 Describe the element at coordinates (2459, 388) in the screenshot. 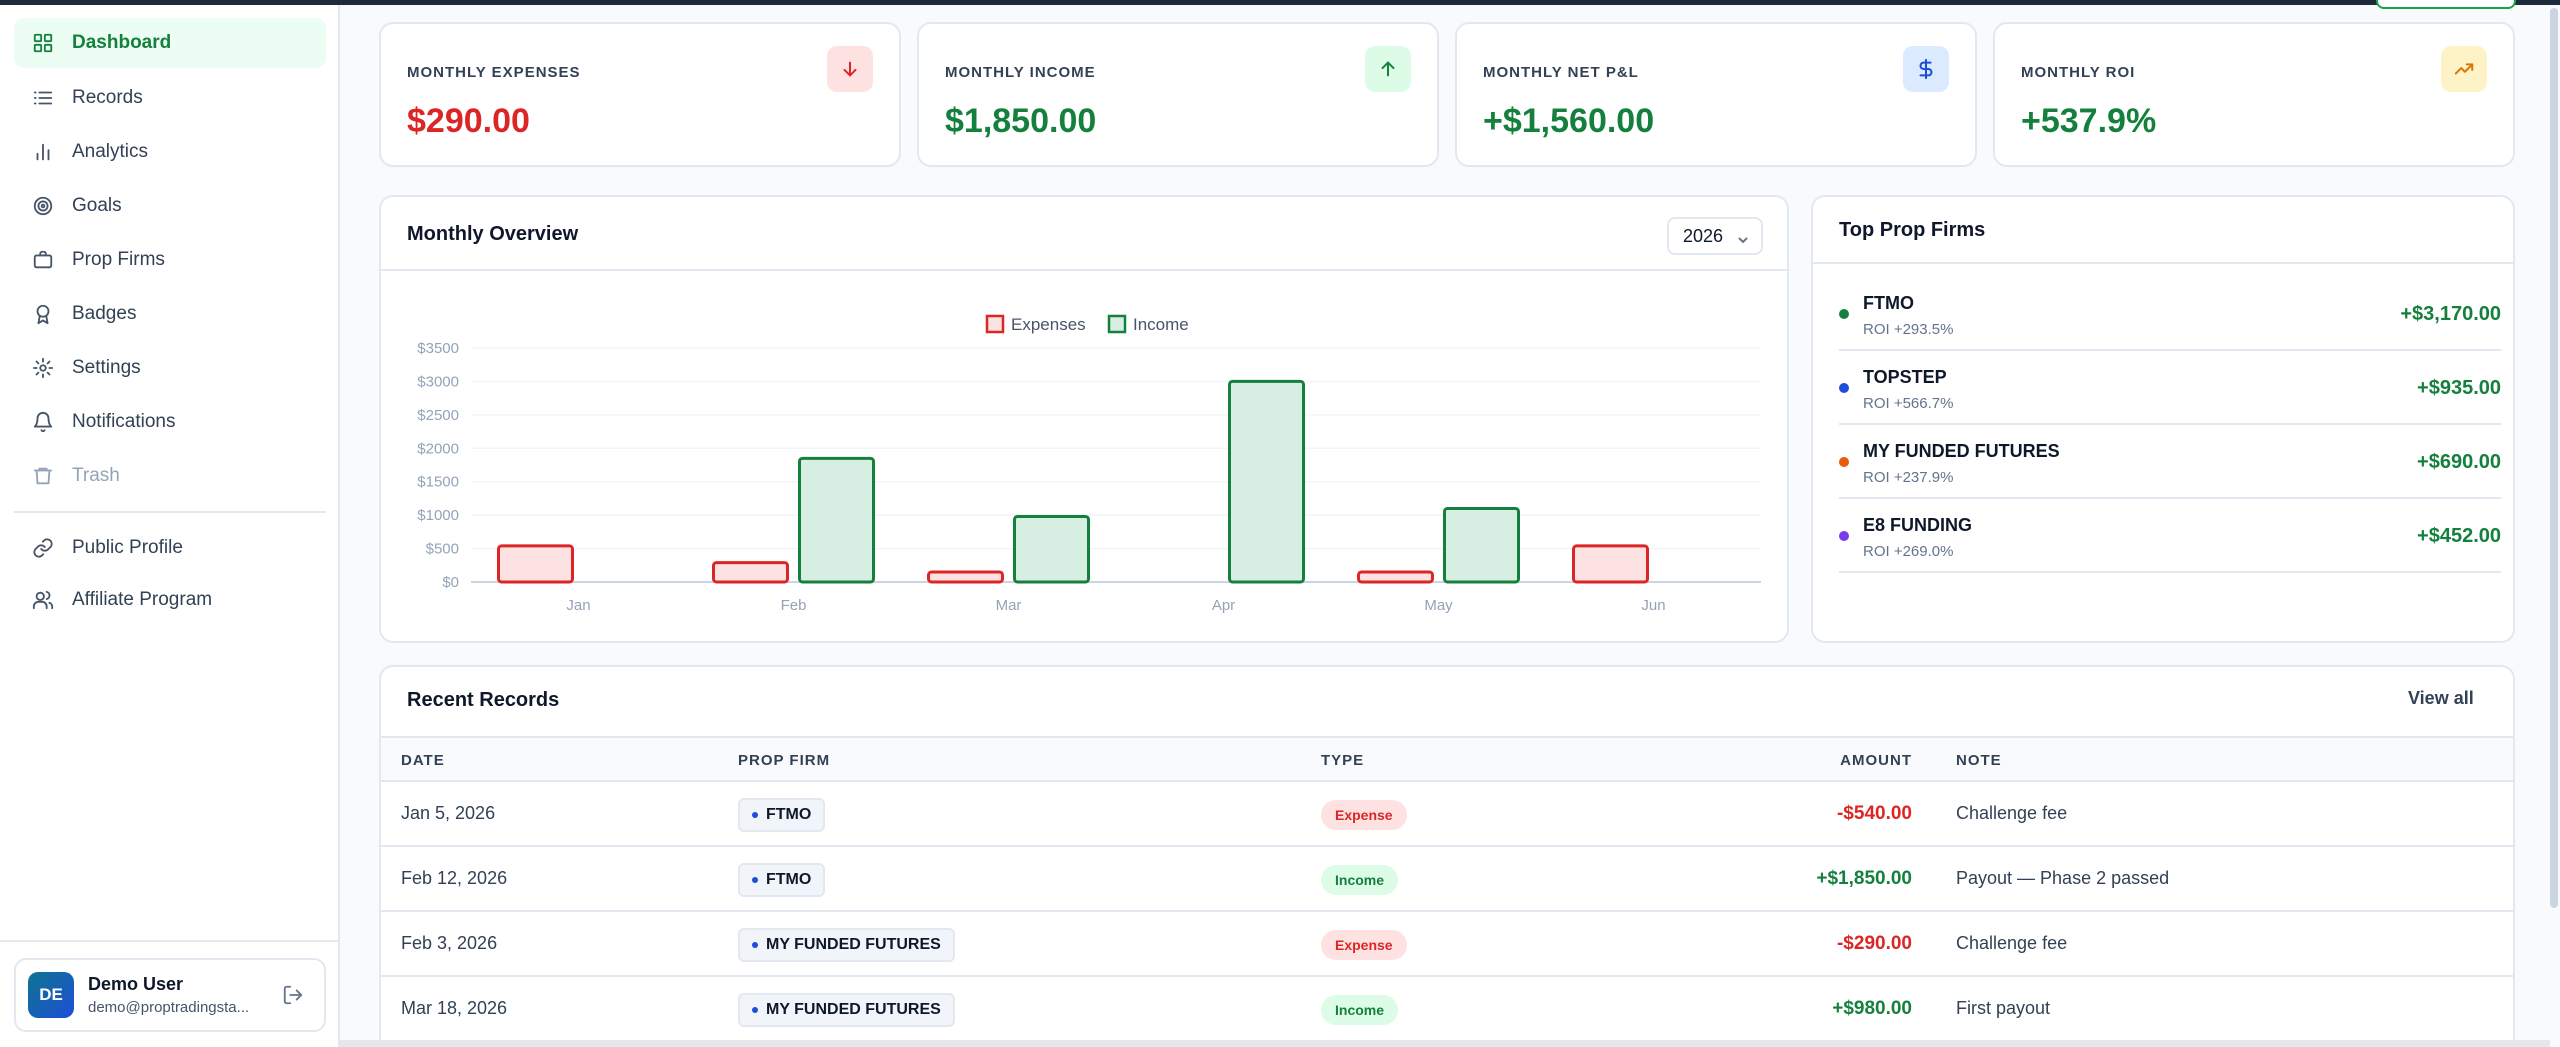

I see `firm-amount: +$935.00` at that location.